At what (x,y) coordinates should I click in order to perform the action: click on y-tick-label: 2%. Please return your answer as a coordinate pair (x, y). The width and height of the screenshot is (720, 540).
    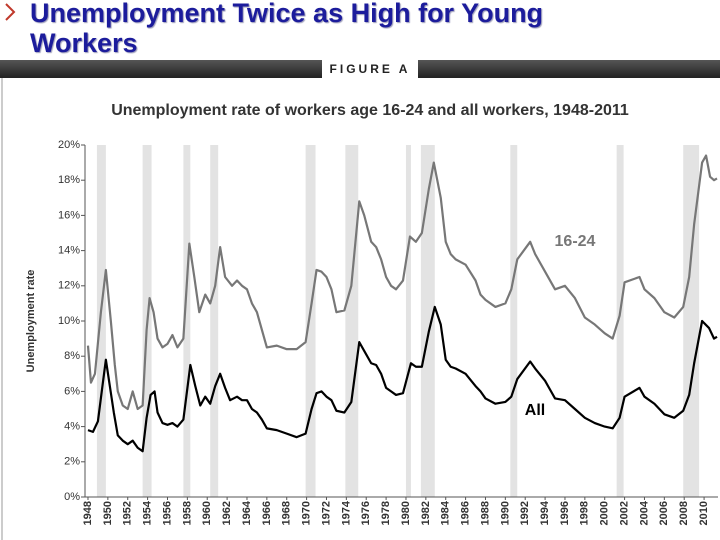
    Looking at the image, I should click on (72, 462).